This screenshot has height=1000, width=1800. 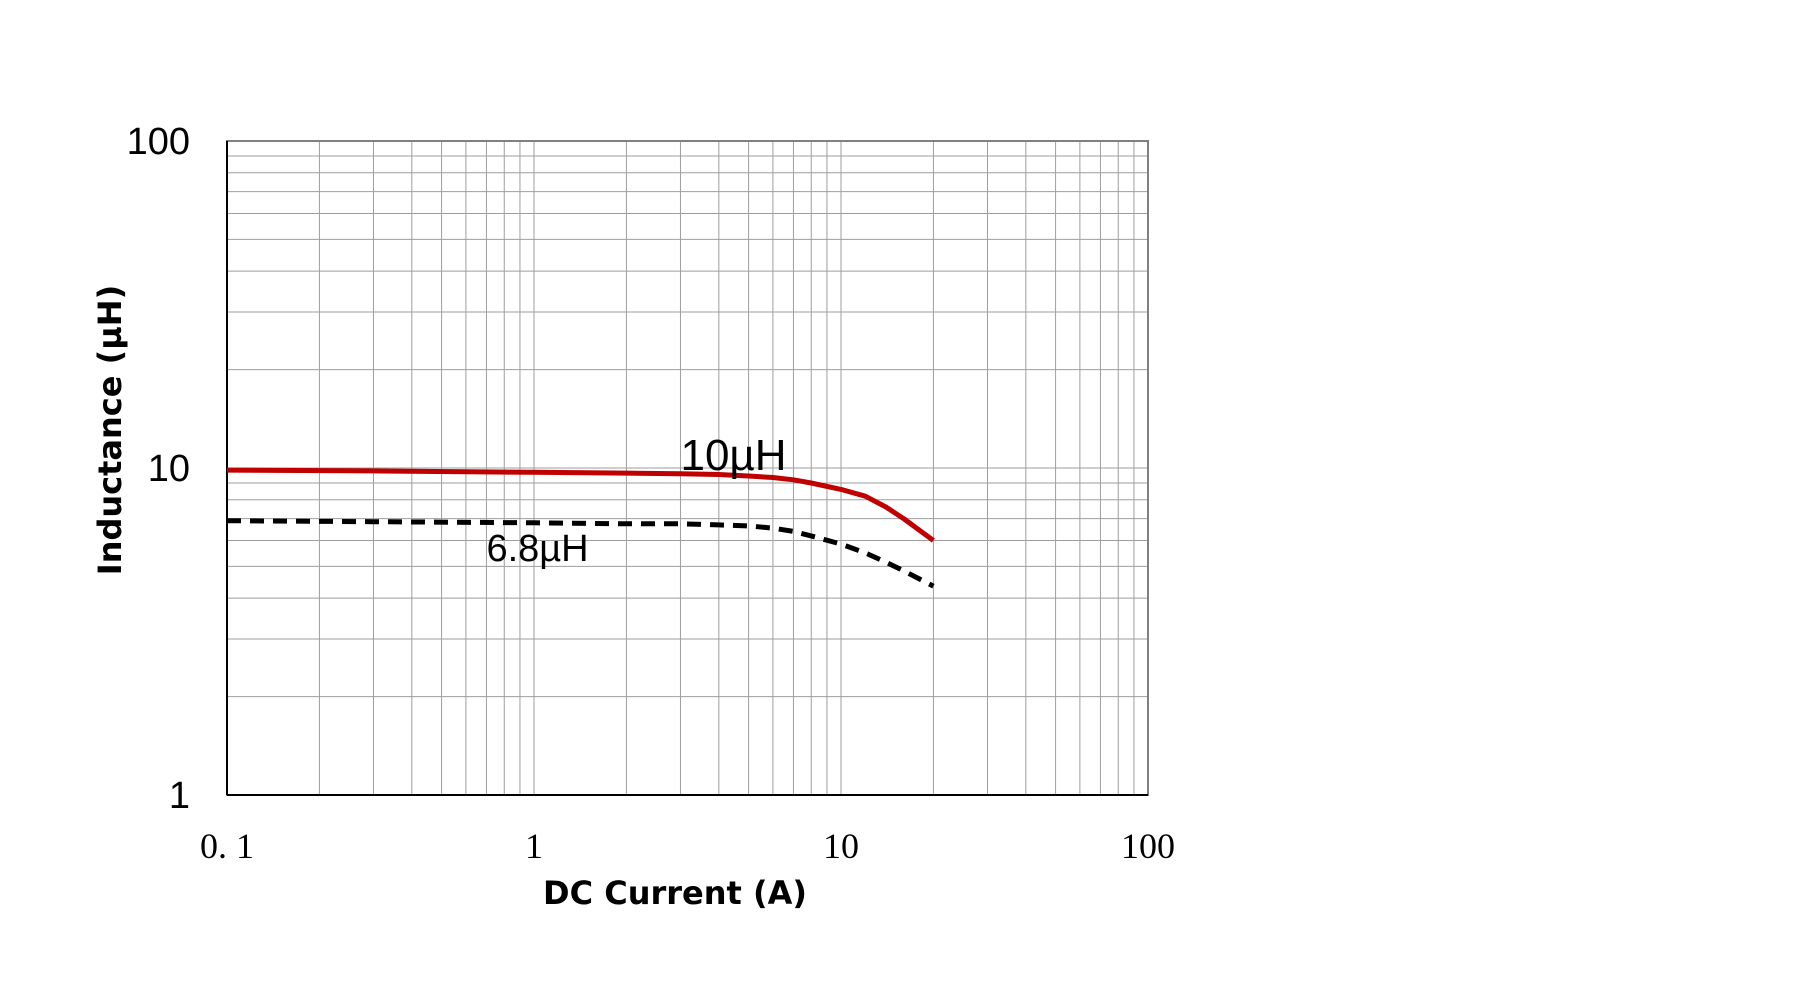 What do you see at coordinates (841, 846) in the screenshot?
I see `x-tick-label: 10` at bounding box center [841, 846].